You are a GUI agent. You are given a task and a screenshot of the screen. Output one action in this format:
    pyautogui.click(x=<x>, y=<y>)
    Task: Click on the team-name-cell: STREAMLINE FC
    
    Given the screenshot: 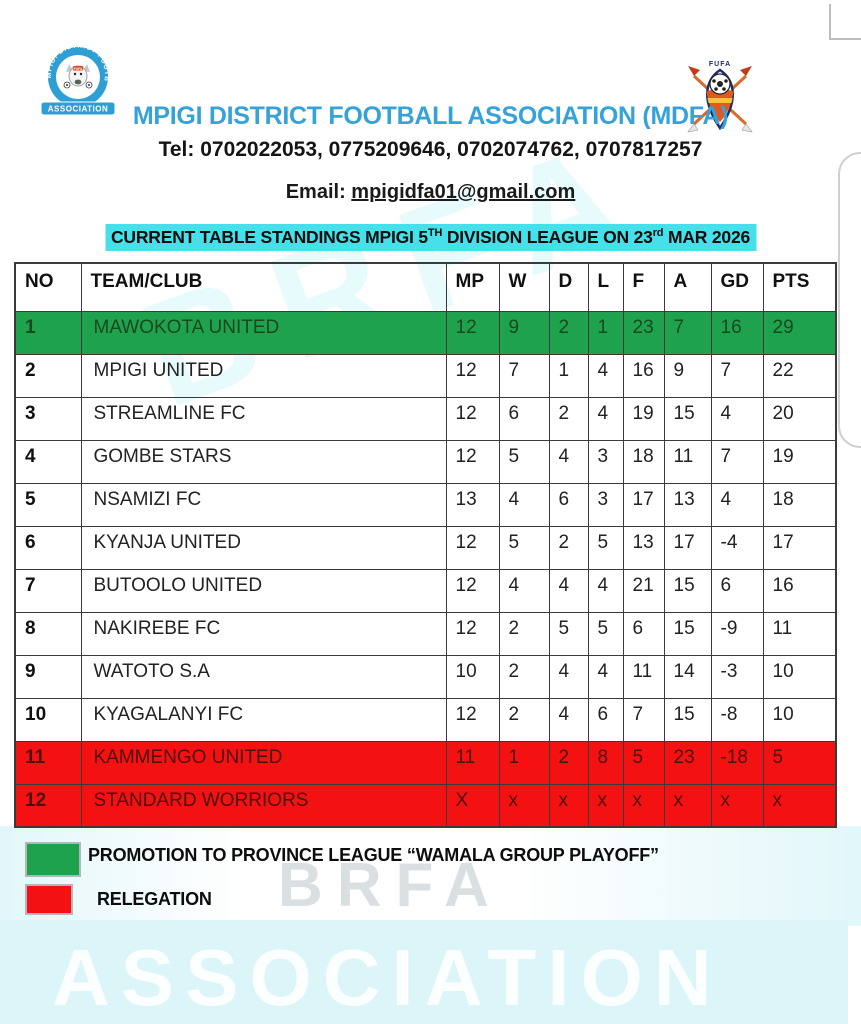 What is the action you would take?
    pyautogui.click(x=263, y=418)
    